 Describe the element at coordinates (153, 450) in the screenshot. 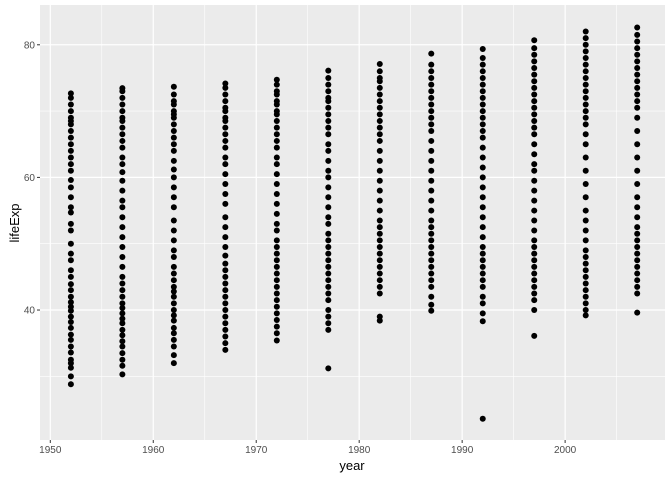

I see `x-tick-label: 1960` at that location.